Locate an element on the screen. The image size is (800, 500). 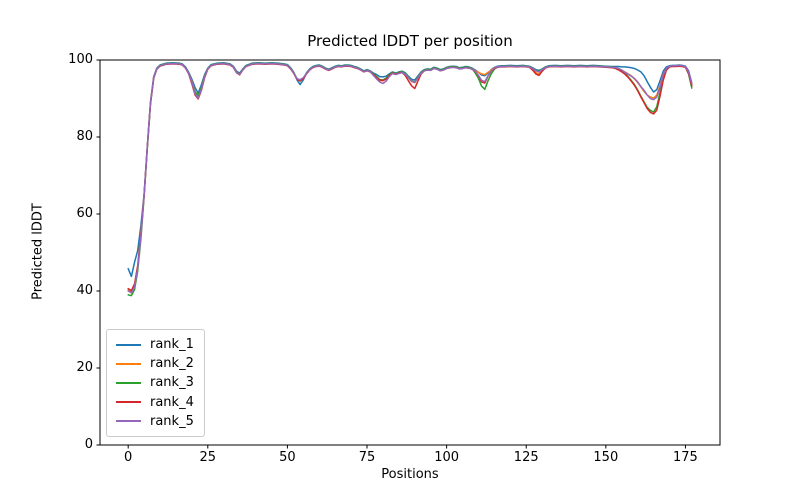
x-tick-label: 125 is located at coordinates (526, 457).